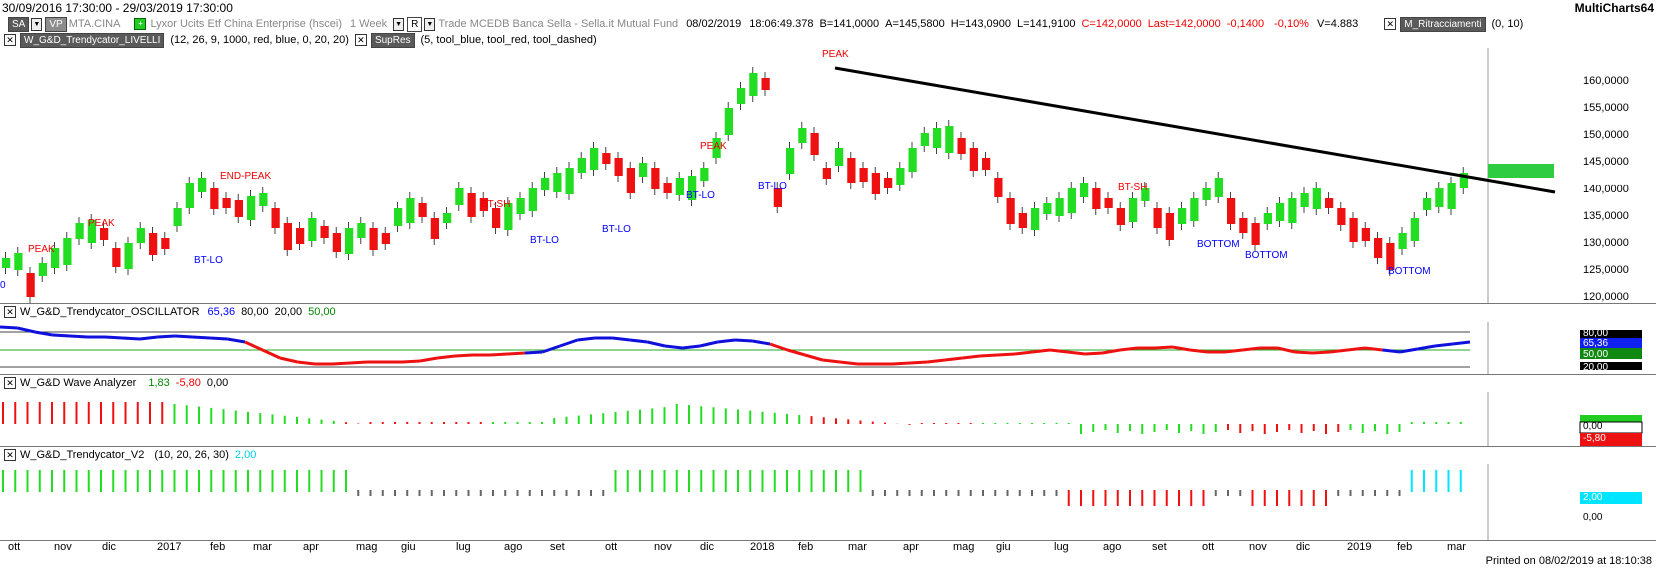 The width and height of the screenshot is (1656, 569). What do you see at coordinates (368, 24) in the screenshot?
I see `interval: 1 Week` at bounding box center [368, 24].